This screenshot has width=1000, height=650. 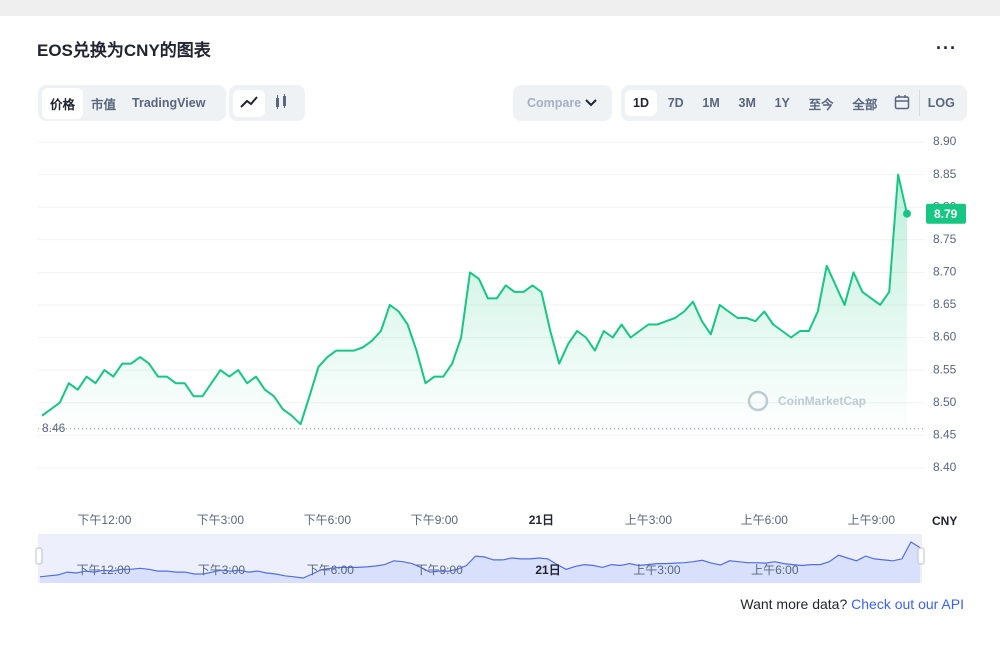 What do you see at coordinates (169, 103) in the screenshot?
I see `tab: TradingView` at bounding box center [169, 103].